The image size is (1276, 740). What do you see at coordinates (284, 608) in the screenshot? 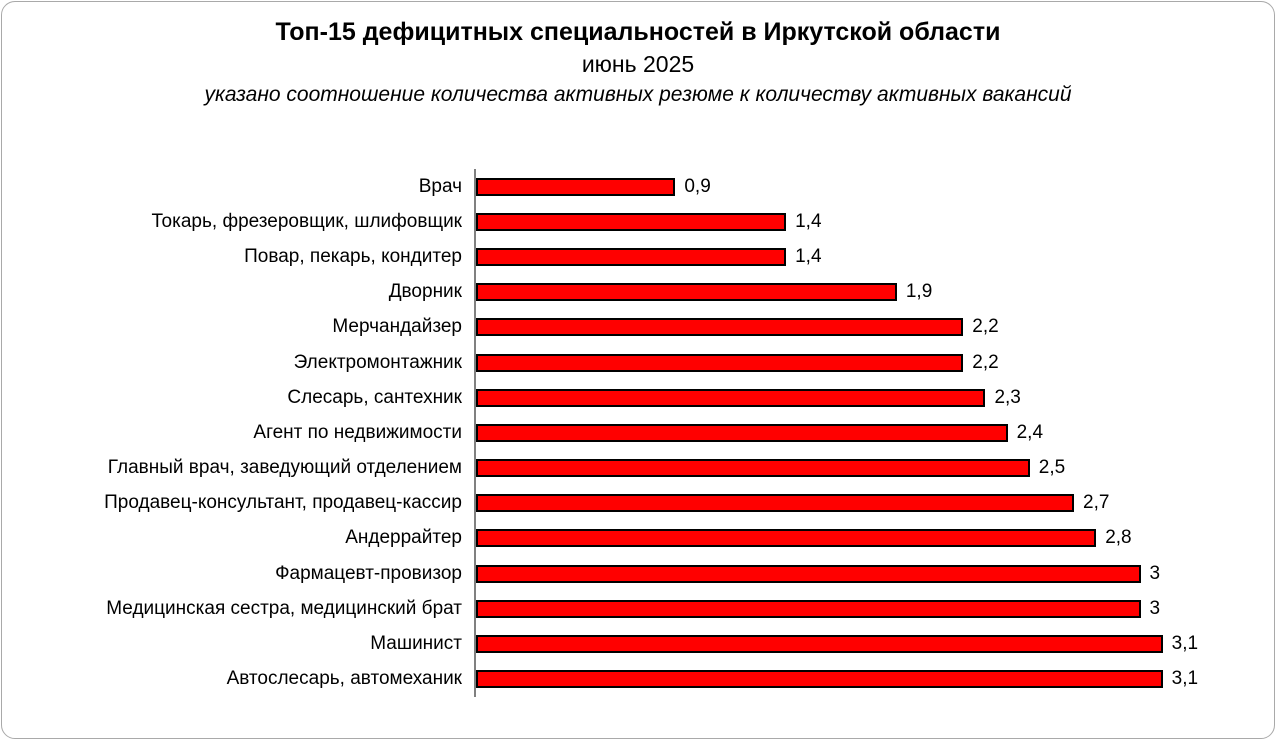
I see `category-label: Медицинская сестра, медицинский брат` at bounding box center [284, 608].